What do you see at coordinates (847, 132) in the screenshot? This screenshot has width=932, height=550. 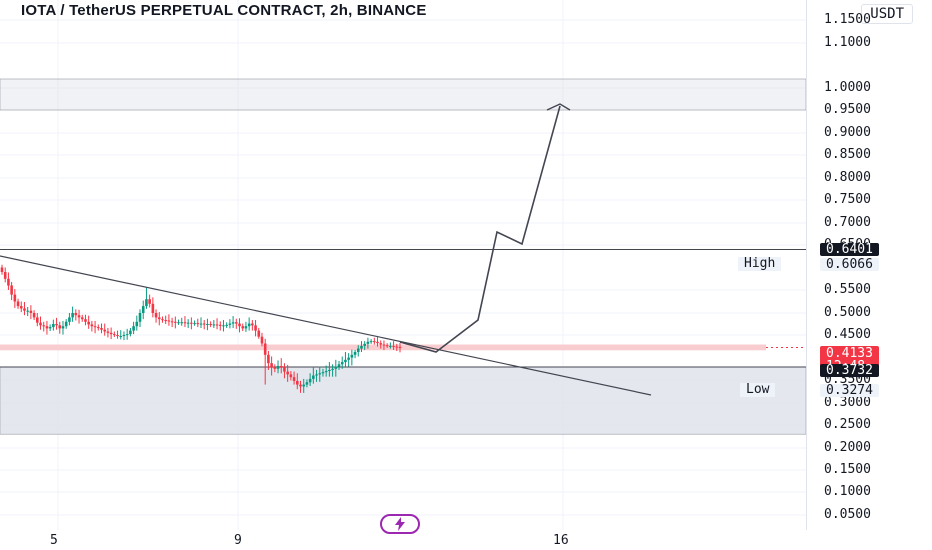 I see `price-tick-label: 0.9000` at bounding box center [847, 132].